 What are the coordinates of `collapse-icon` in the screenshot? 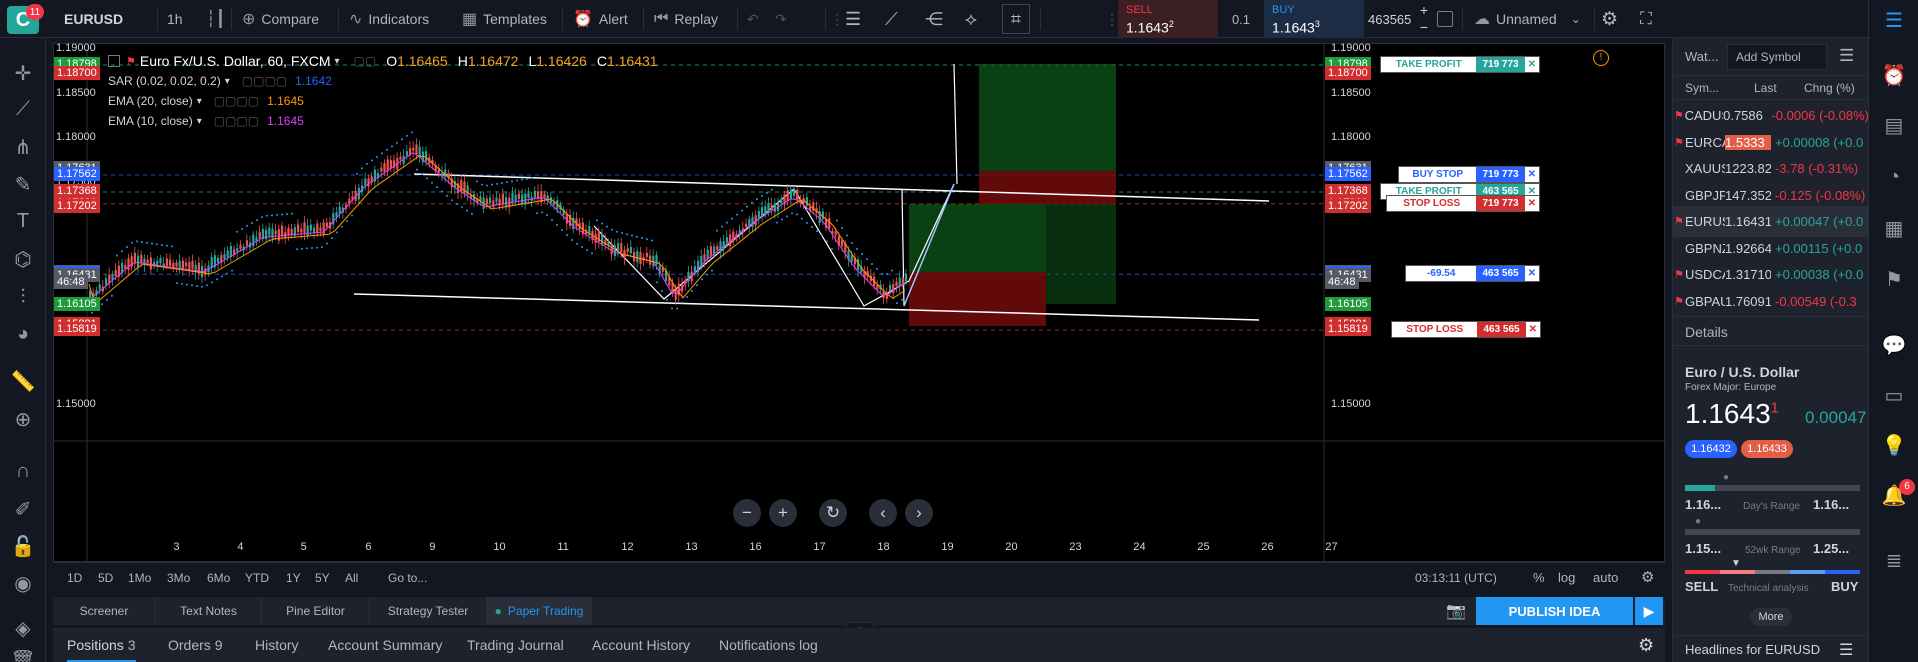 It's located at (114, 61).